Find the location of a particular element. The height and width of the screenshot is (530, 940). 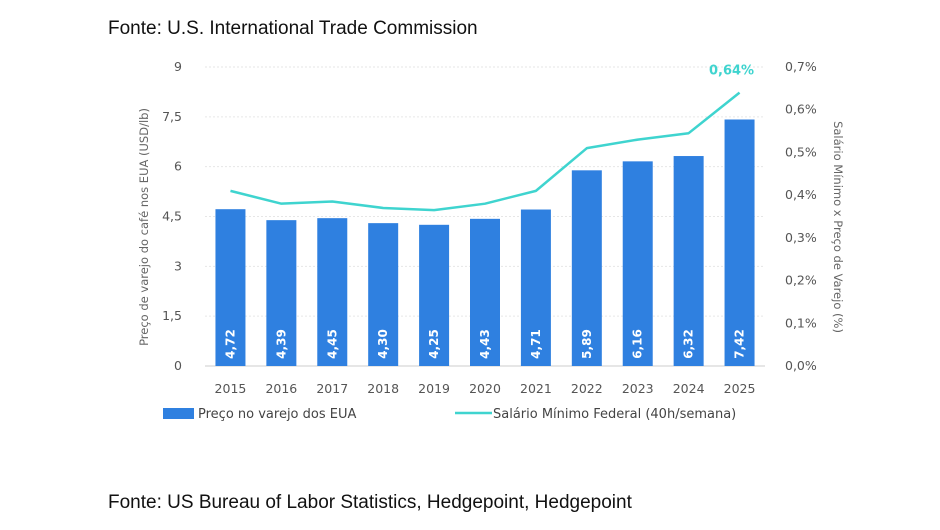

line-end-label: 0,64% is located at coordinates (731, 71).